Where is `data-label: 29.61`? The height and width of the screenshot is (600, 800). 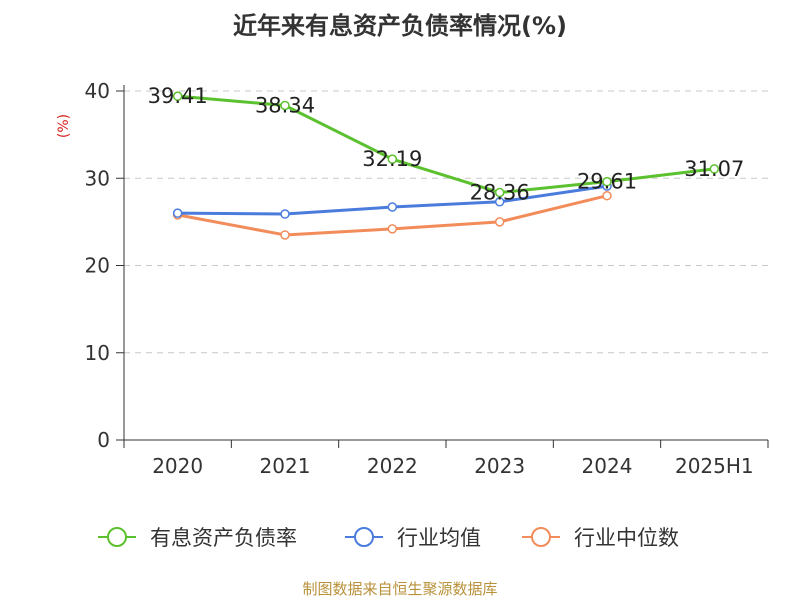 data-label: 29.61 is located at coordinates (607, 182).